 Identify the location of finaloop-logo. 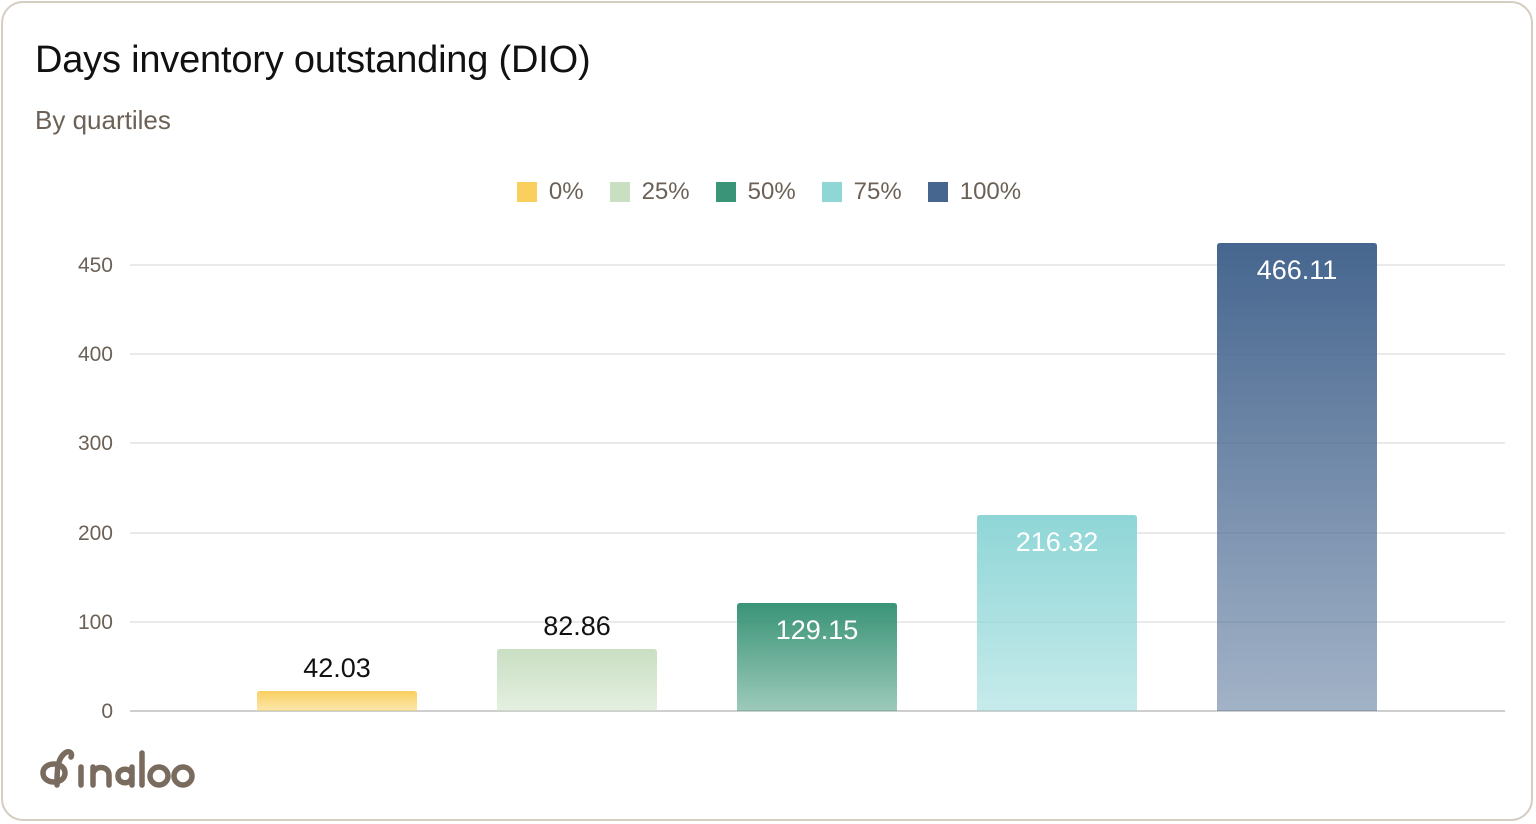
(120, 773).